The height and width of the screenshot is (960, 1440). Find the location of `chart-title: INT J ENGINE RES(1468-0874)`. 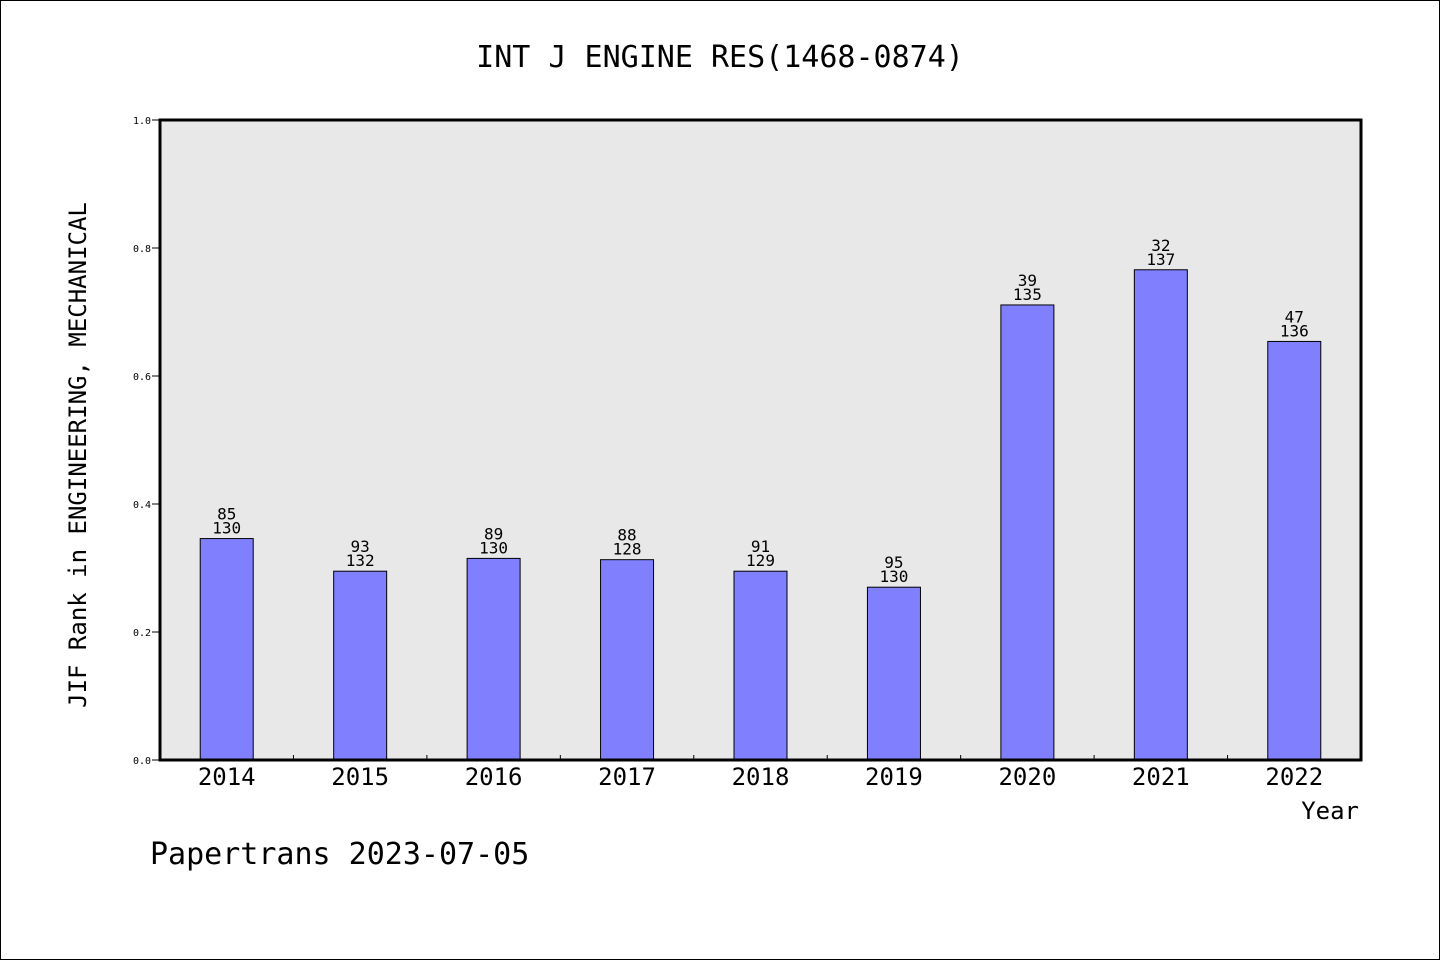

chart-title: INT J ENGINE RES(1468-0874) is located at coordinates (720, 57).